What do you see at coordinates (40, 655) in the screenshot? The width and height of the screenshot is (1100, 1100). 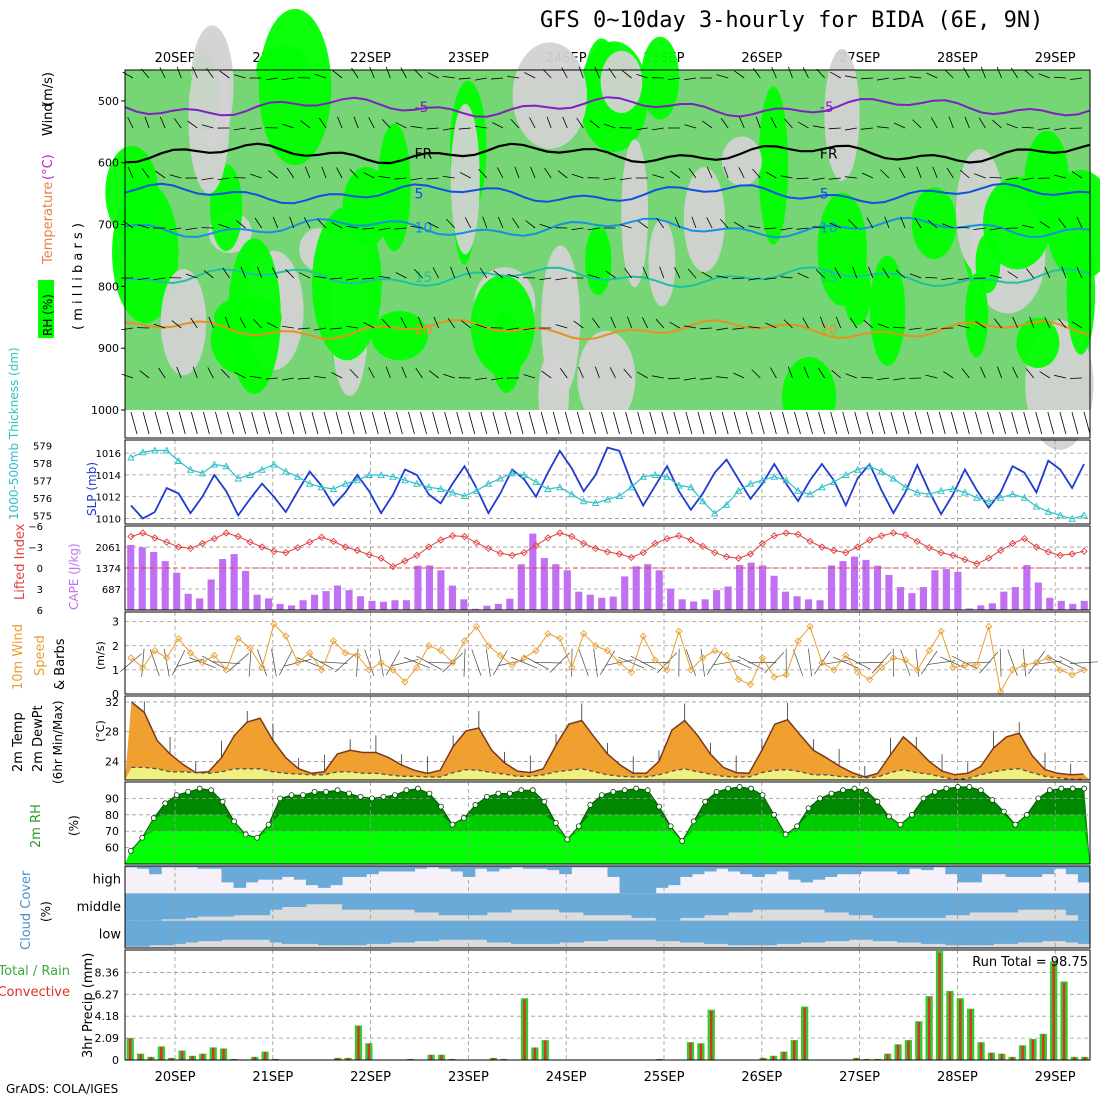 I see `ylabel-wind10m-speed: Speed` at bounding box center [40, 655].